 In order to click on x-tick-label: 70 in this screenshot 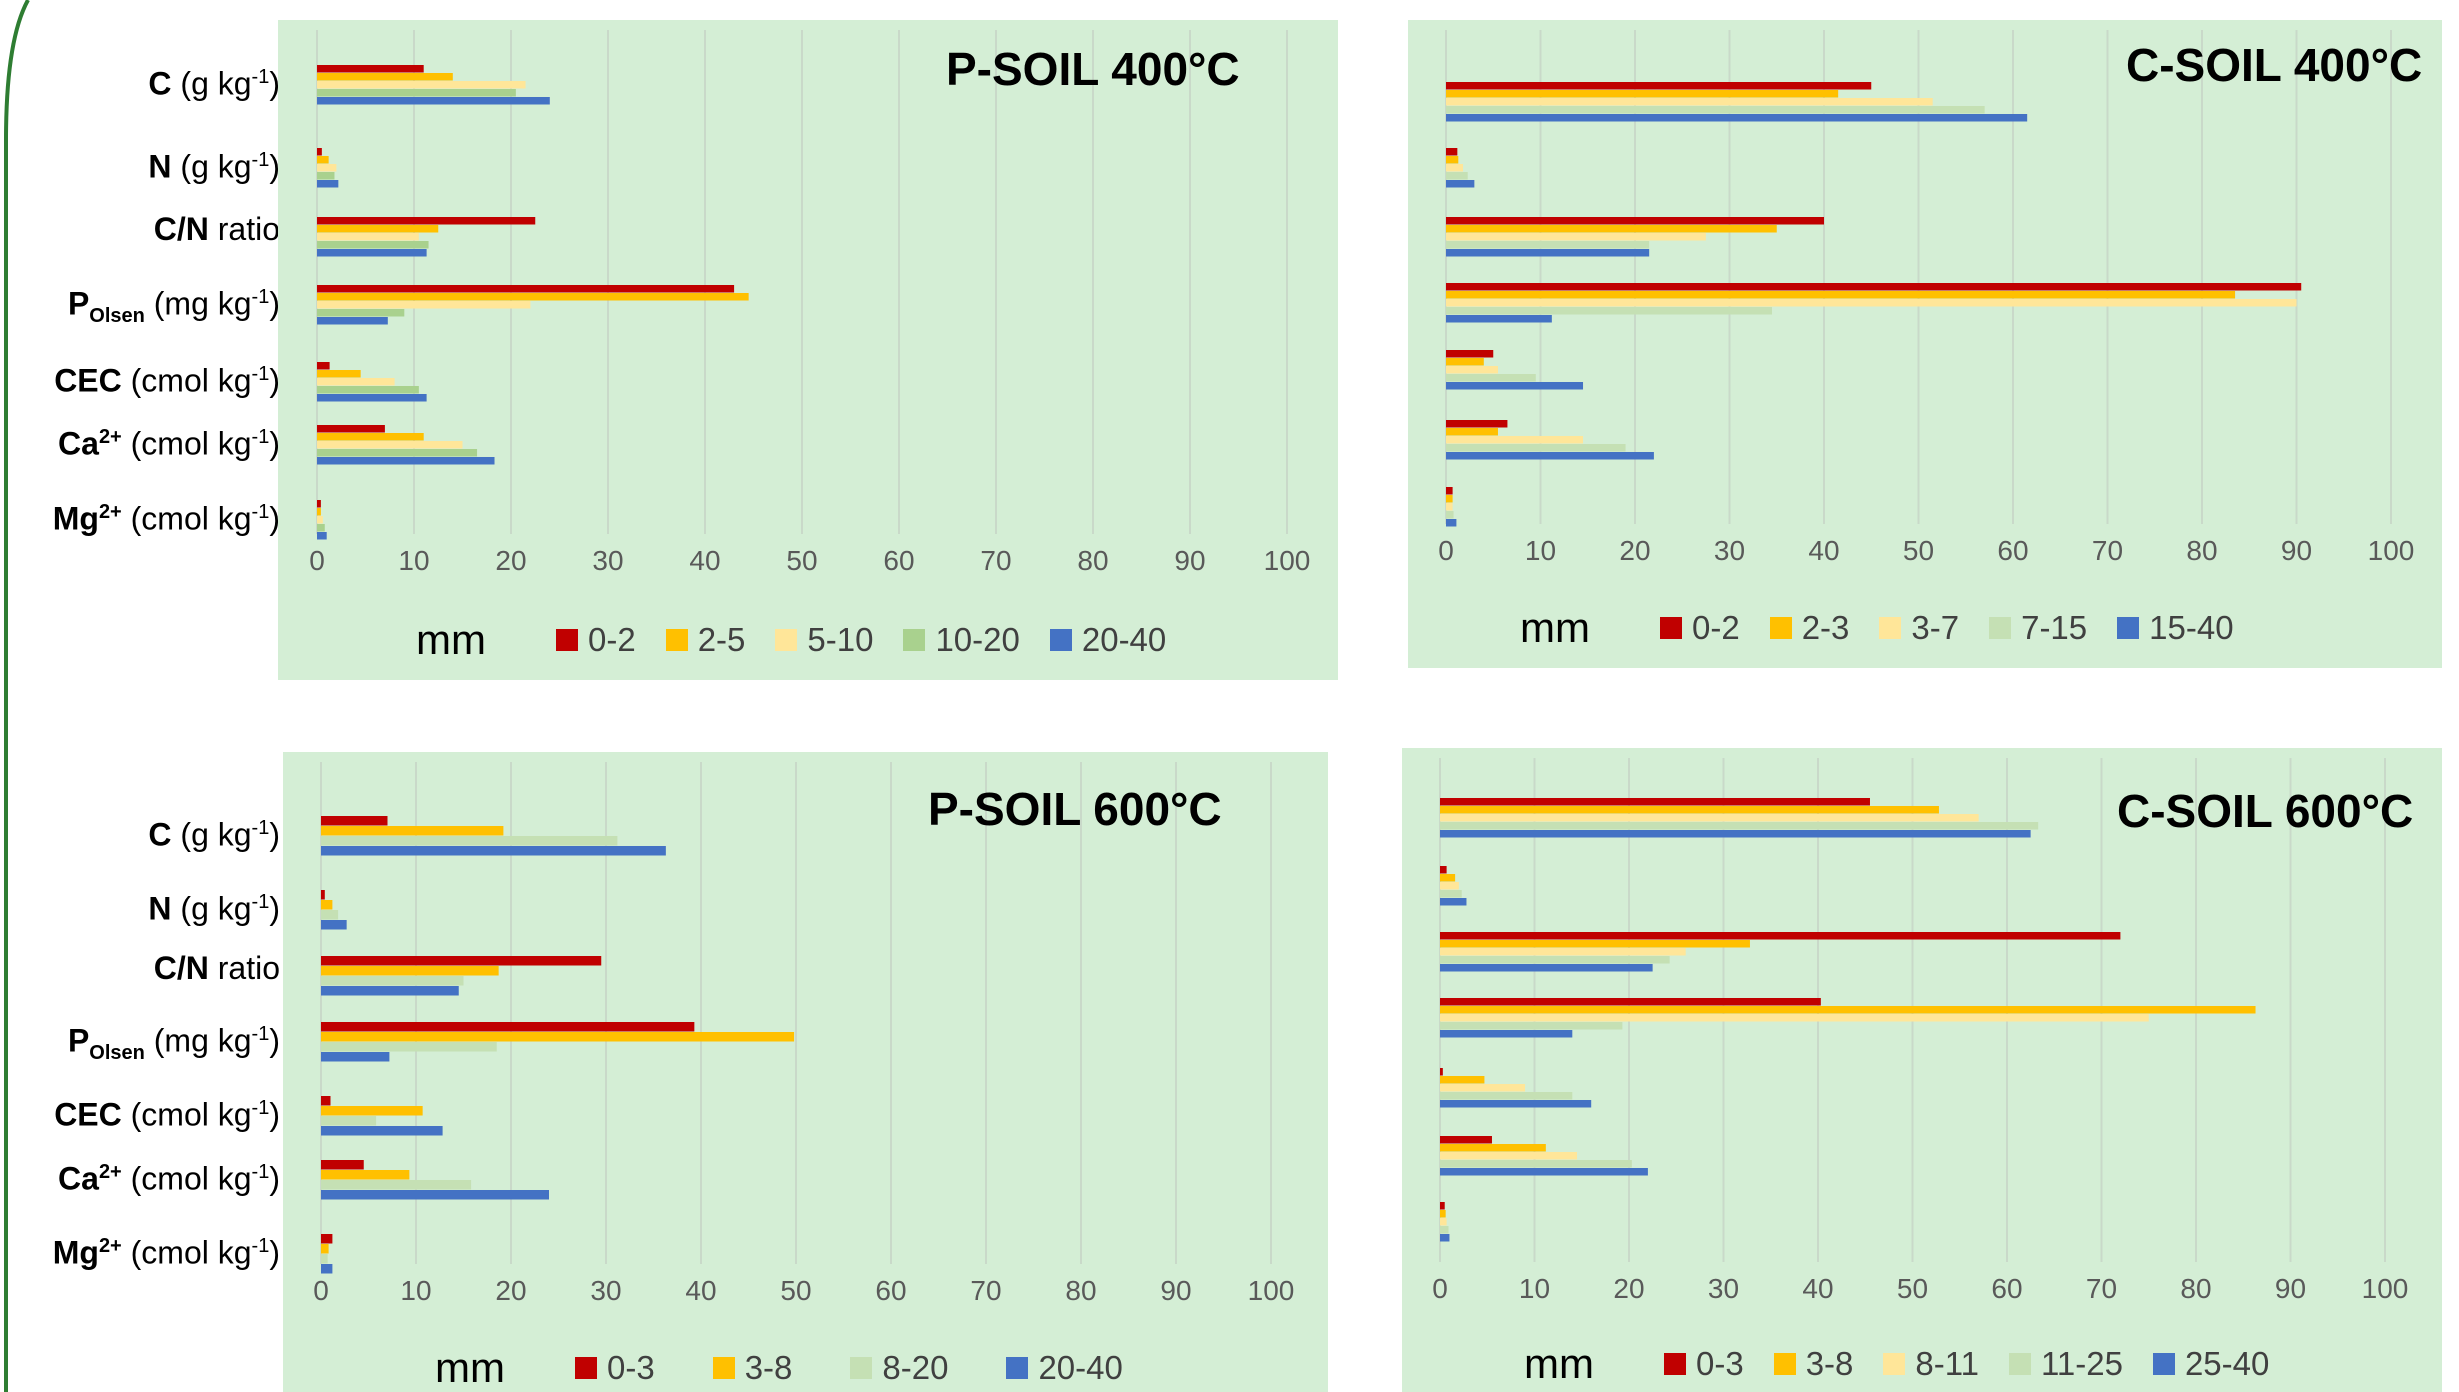, I will do `click(995, 560)`.